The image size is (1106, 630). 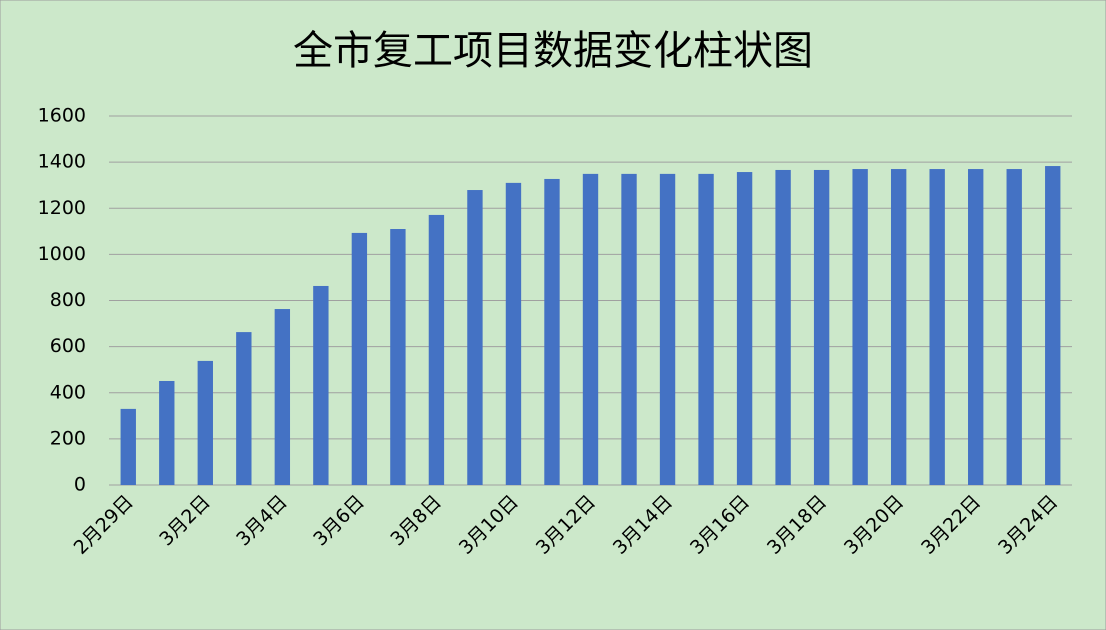 What do you see at coordinates (68, 392) in the screenshot?
I see `y-tick-label: 400` at bounding box center [68, 392].